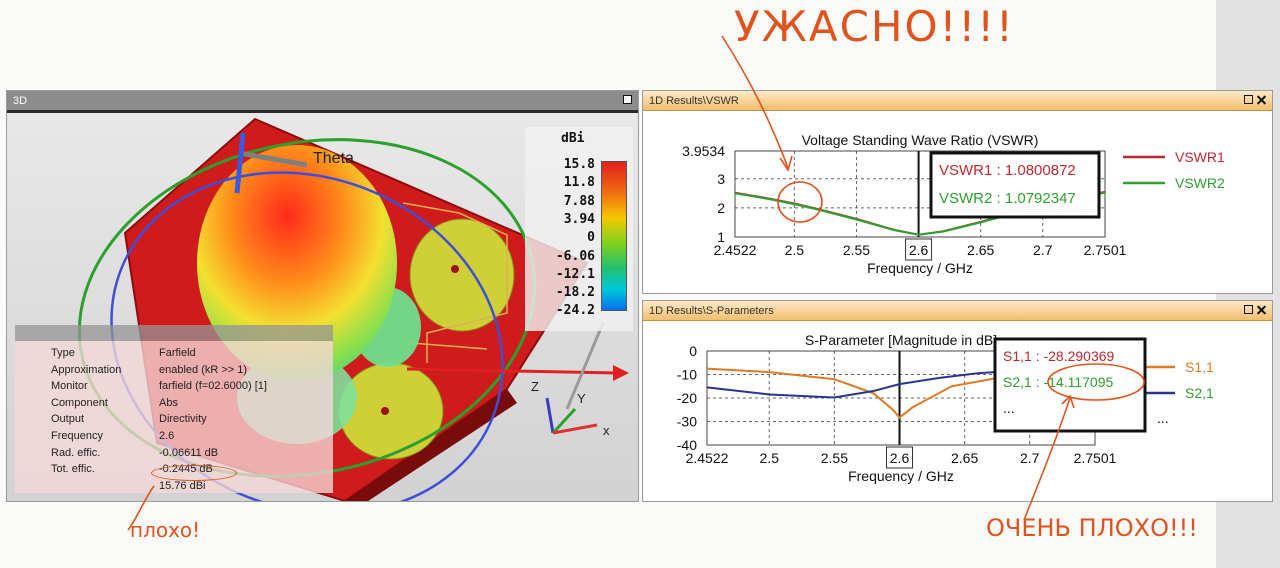 The width and height of the screenshot is (1280, 568). I want to click on colorbar-tick-label: -18.2, so click(575, 293).